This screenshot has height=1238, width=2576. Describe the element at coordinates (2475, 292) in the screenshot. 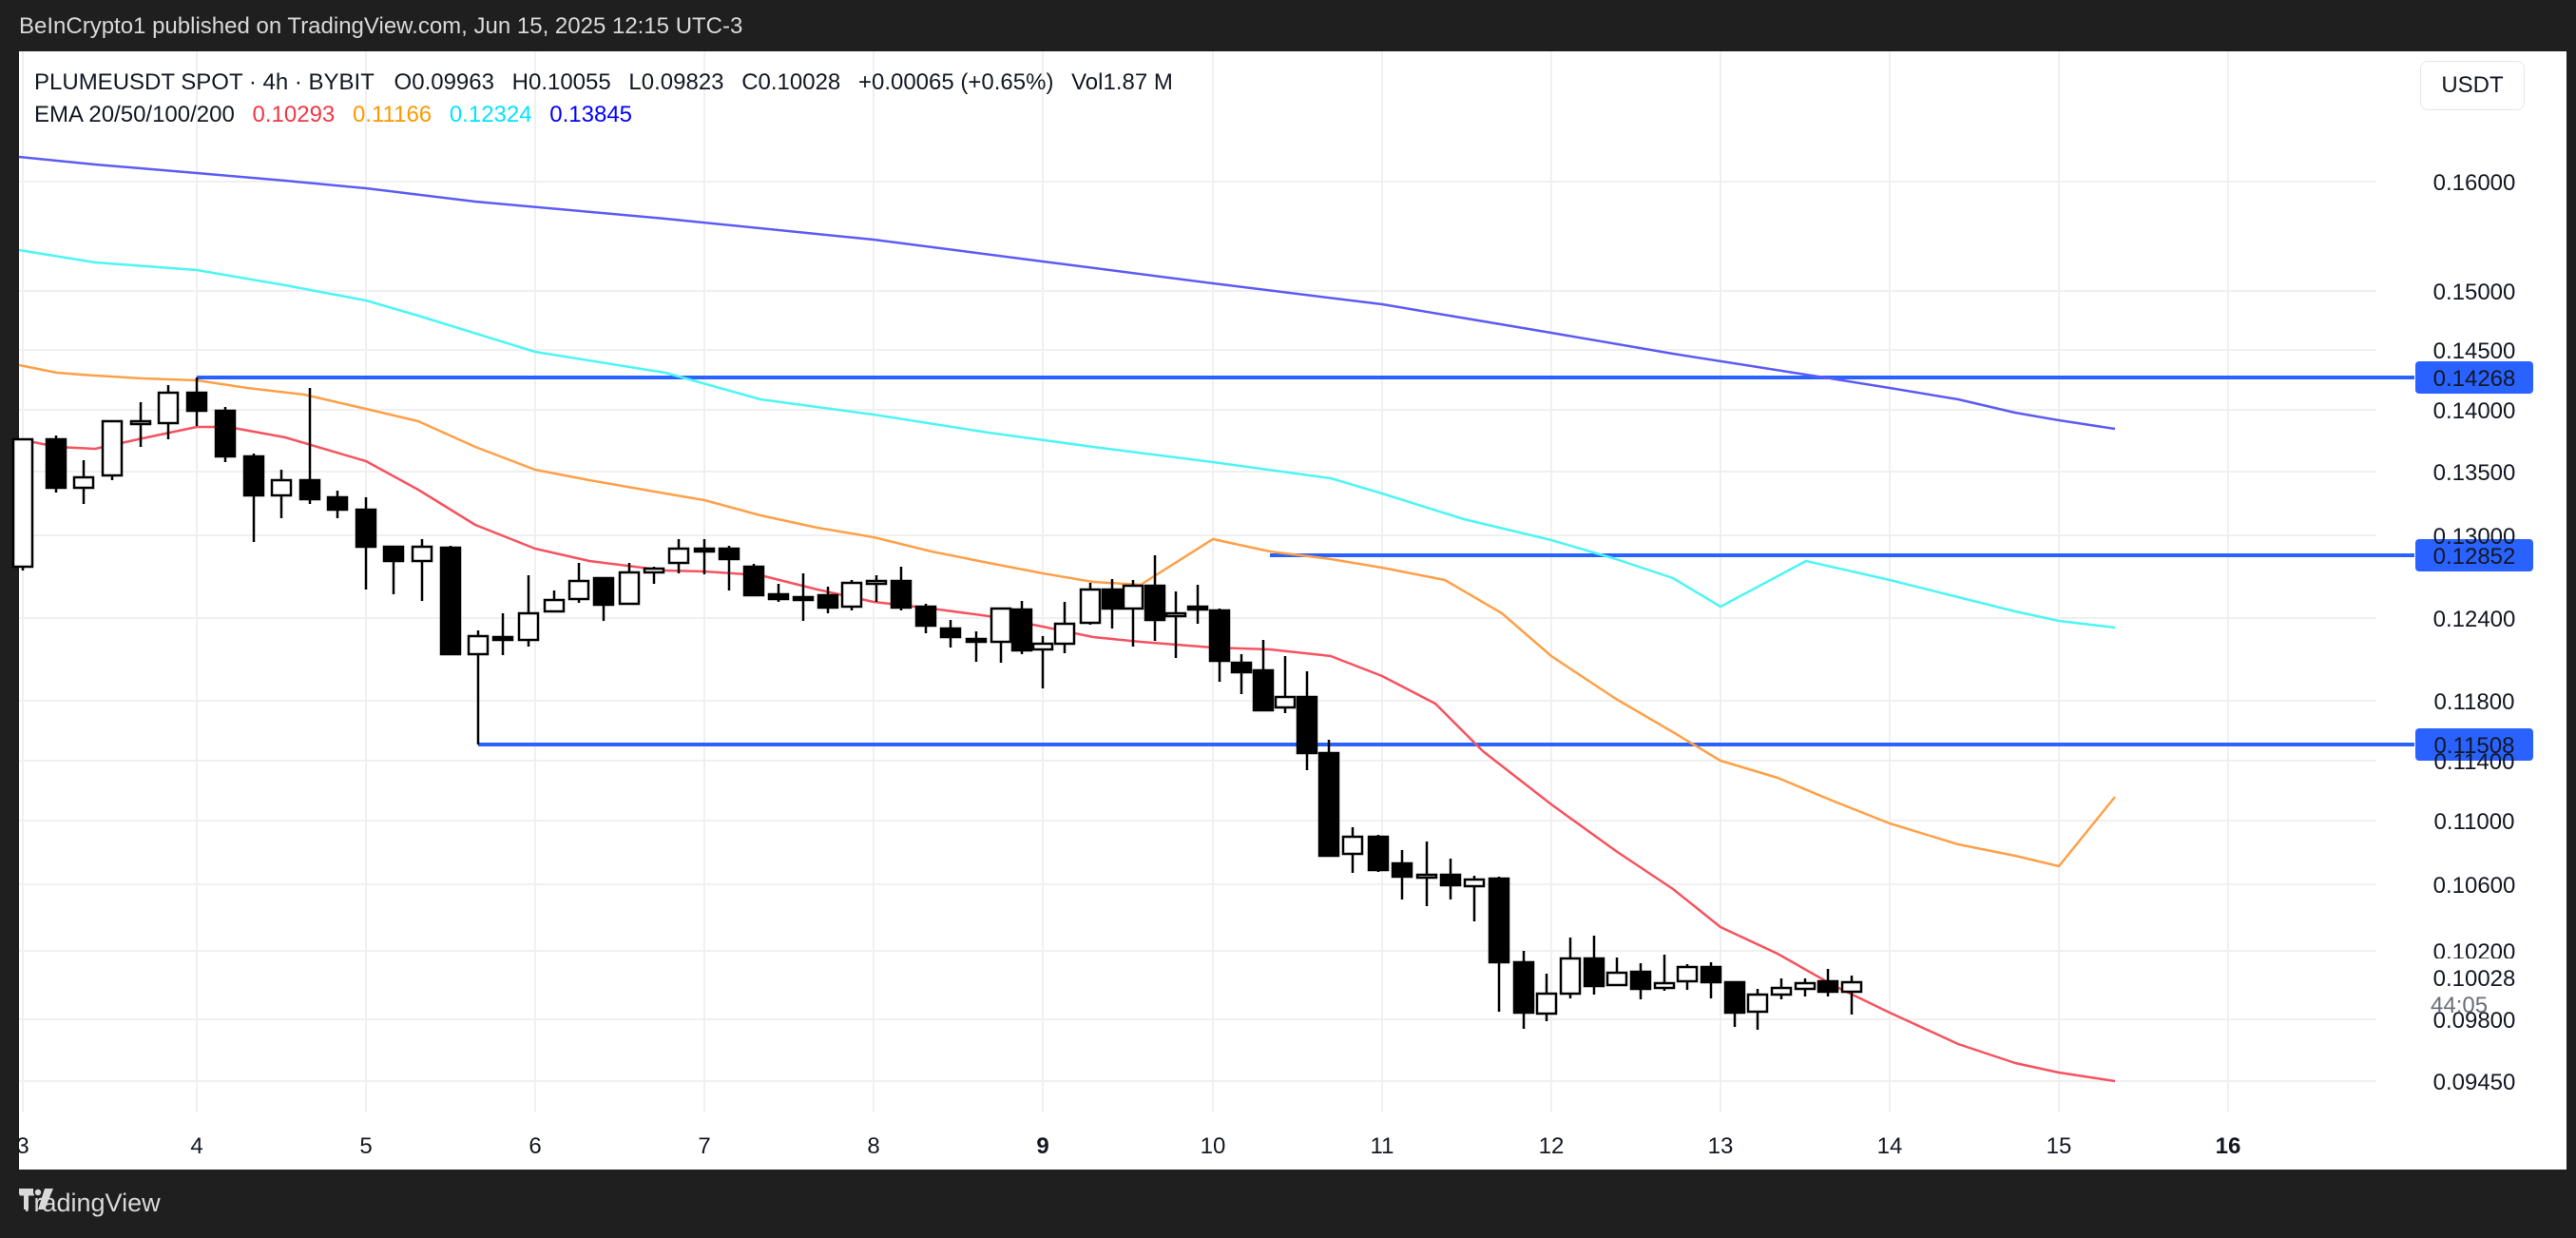

I see `price-tick-label: 0.15000` at that location.